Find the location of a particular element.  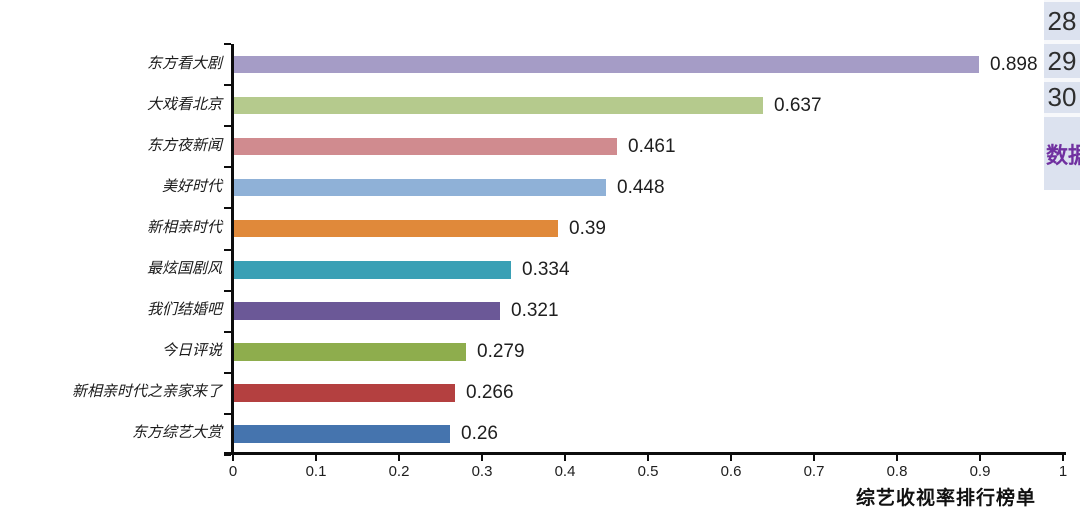

x-axis-tick-label: 1 is located at coordinates (1063, 471).